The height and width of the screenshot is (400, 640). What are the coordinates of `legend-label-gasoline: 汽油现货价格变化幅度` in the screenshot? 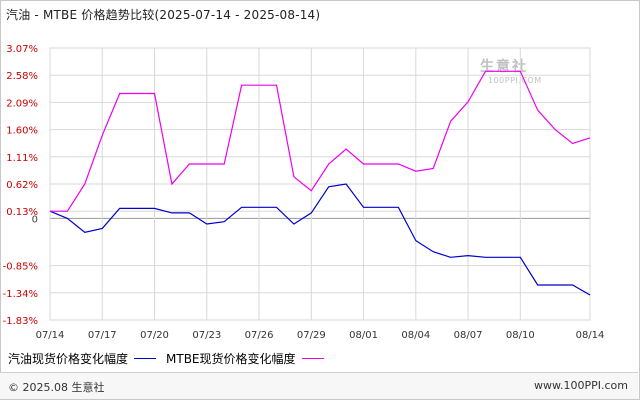 It's located at (68, 359).